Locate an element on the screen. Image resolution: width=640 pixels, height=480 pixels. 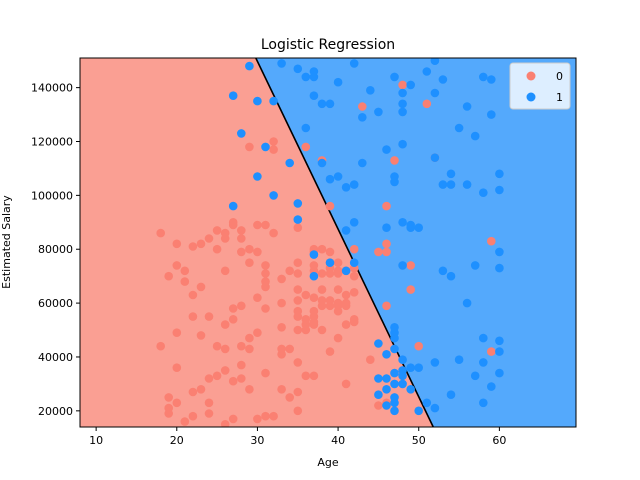
chart-title: Logistic Regression is located at coordinates (328, 45).